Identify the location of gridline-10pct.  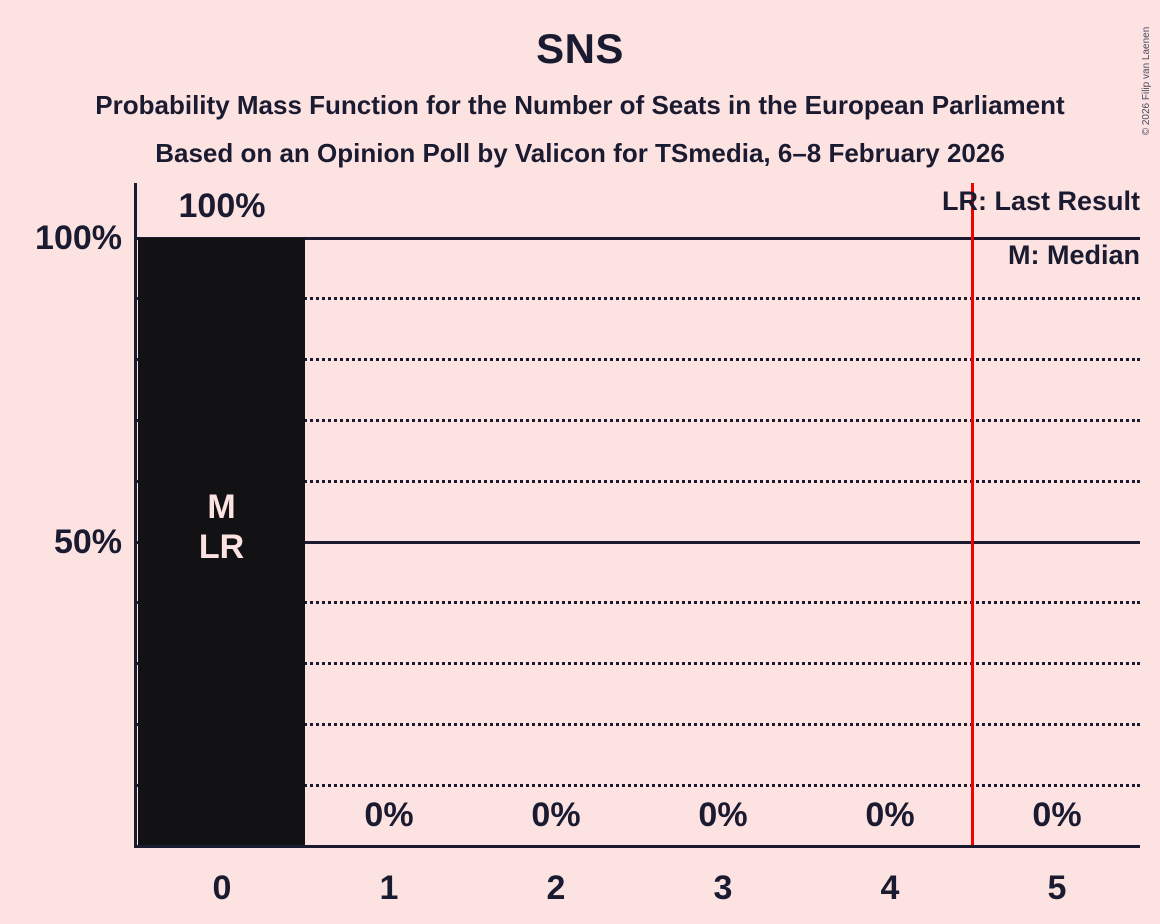
(638, 785).